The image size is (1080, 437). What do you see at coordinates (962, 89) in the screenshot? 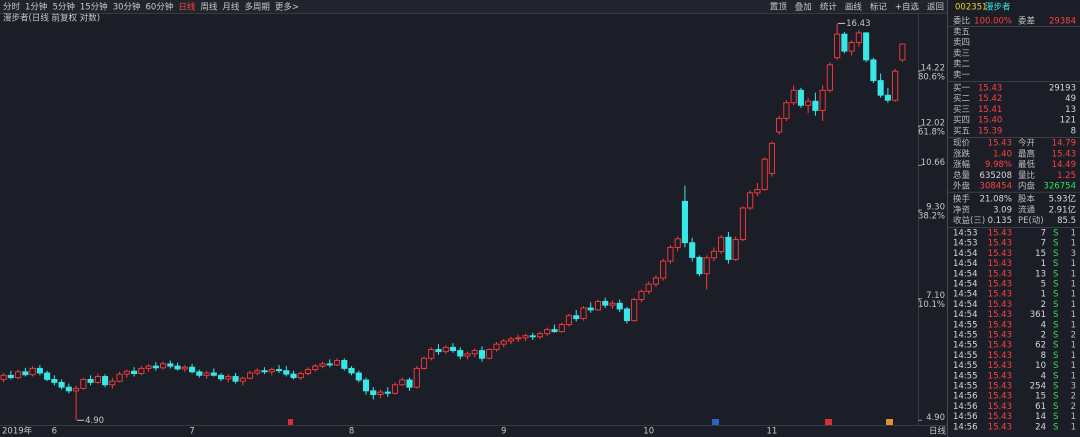
I see `bid-label: 买一` at bounding box center [962, 89].